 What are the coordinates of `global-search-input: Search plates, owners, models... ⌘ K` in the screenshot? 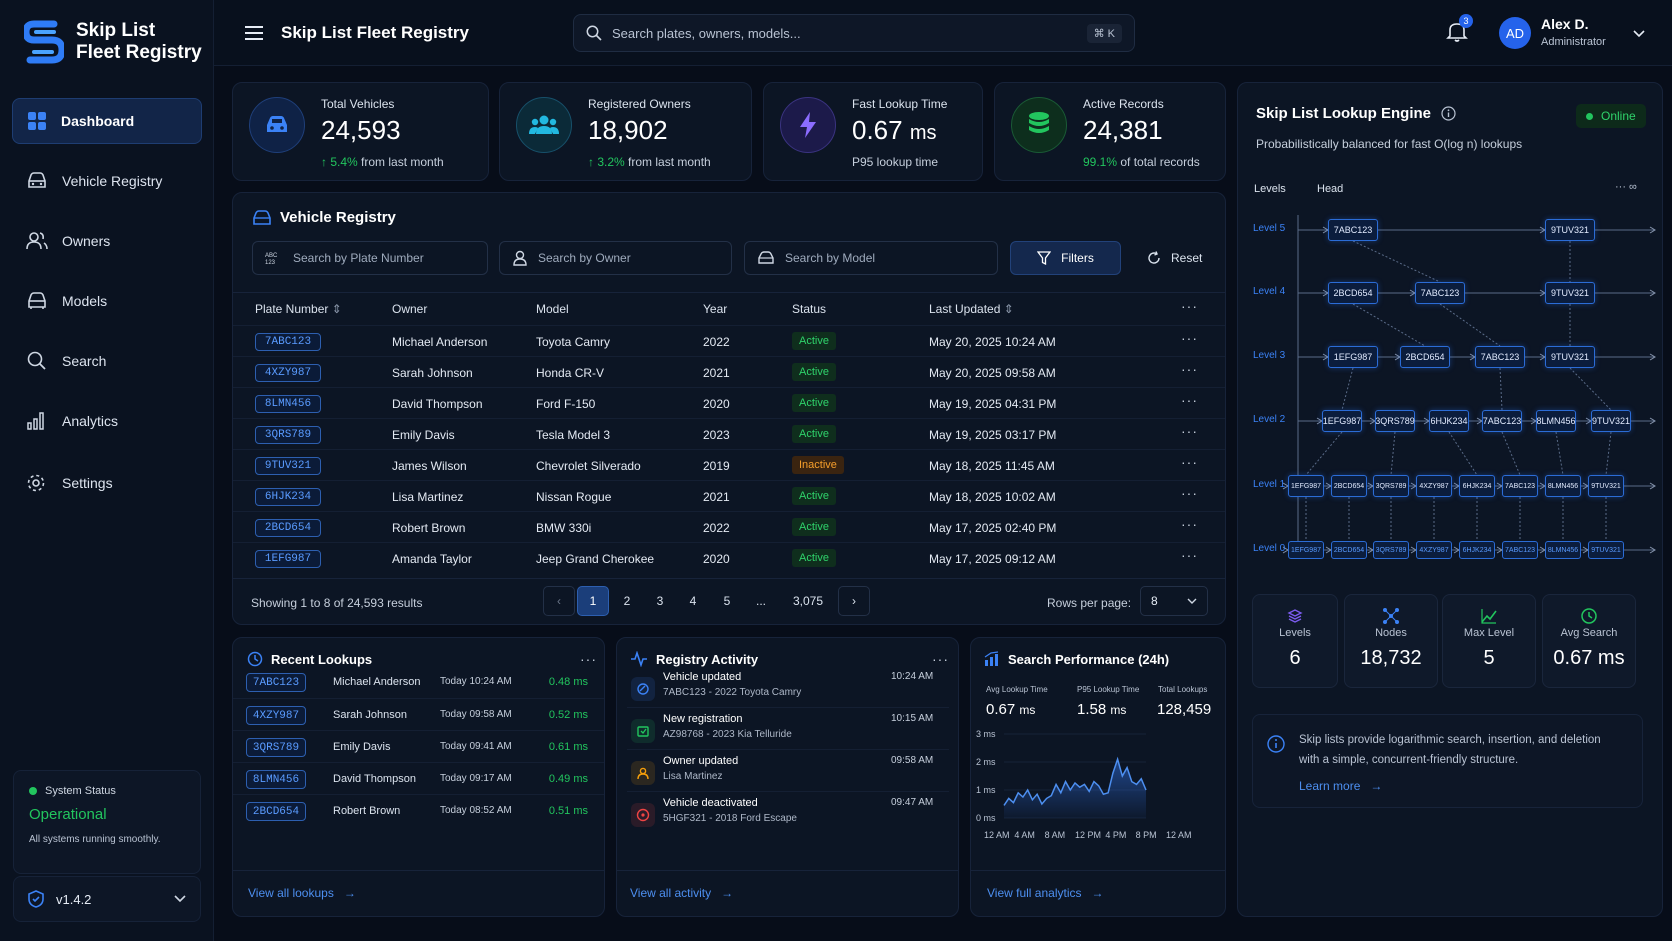 It's located at (854, 33).